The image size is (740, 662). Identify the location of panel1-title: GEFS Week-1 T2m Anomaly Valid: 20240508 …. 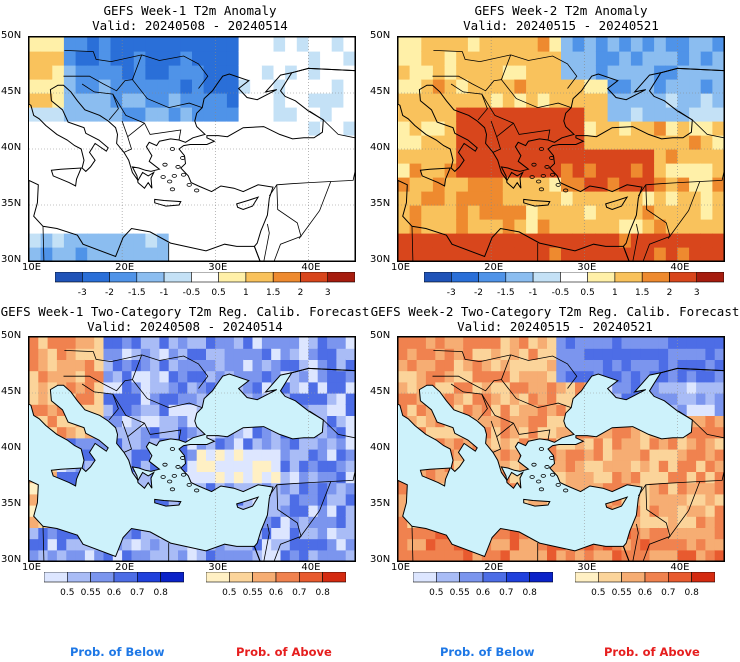
(190, 18).